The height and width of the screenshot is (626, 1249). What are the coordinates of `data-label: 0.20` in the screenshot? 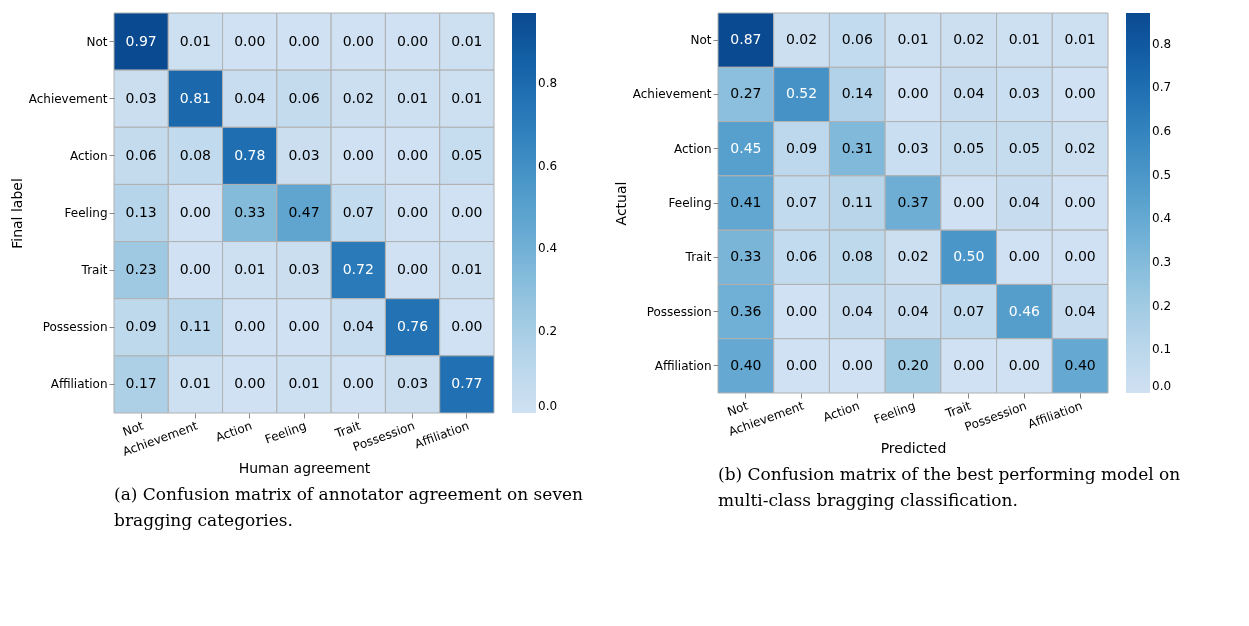 It's located at (913, 364).